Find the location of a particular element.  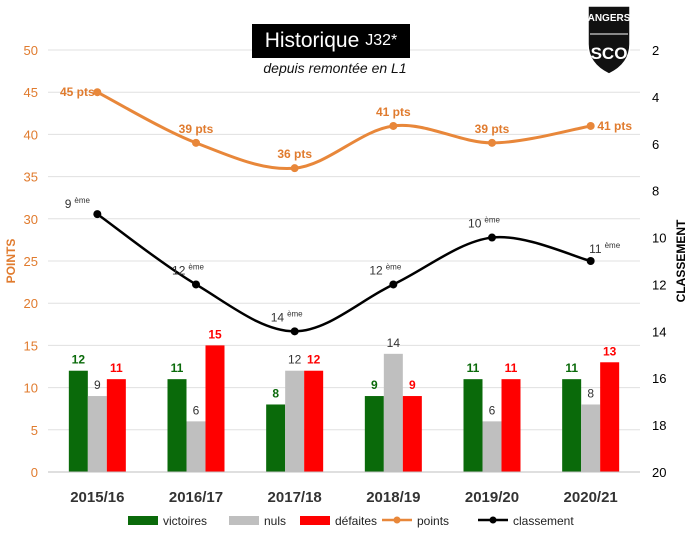

y-left-tick-label: 30 is located at coordinates (31, 219).